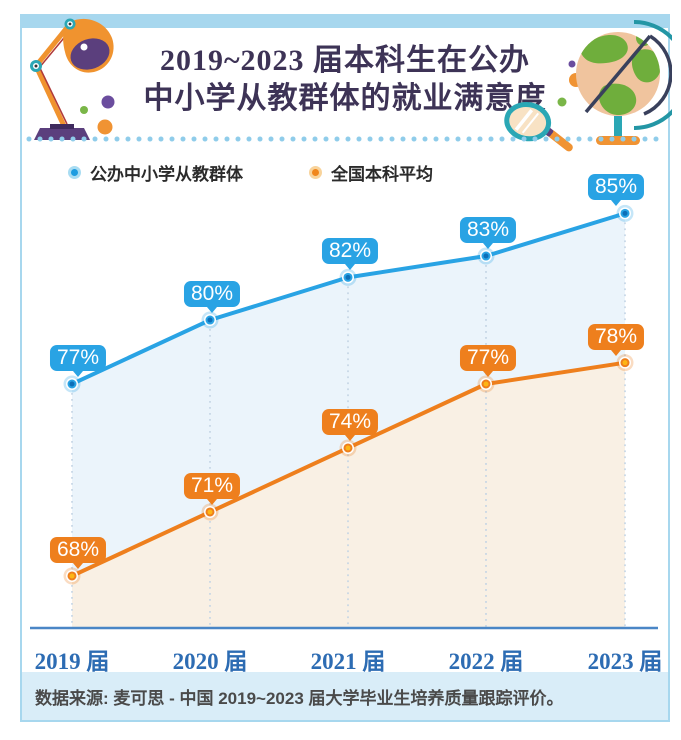  Describe the element at coordinates (345, 98) in the screenshot. I see `page-title-line2: 中小学从教群体的就业满意度` at that location.